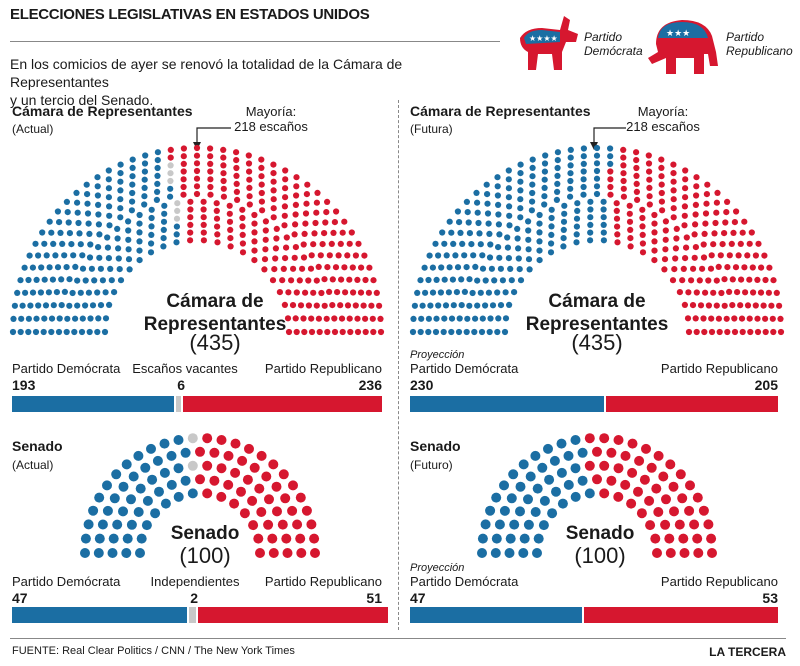 This screenshot has width=800, height=666. I want to click on senate-current-ind-value: 2, so click(194, 598).